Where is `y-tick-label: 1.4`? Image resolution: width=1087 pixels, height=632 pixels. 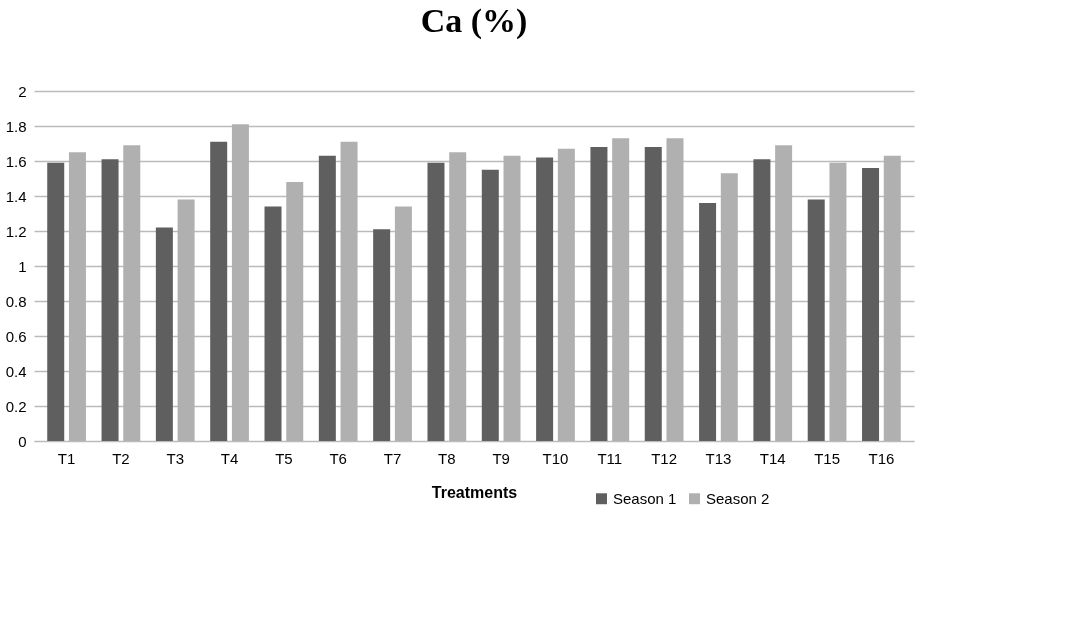
y-tick-label: 1.4 is located at coordinates (16, 196).